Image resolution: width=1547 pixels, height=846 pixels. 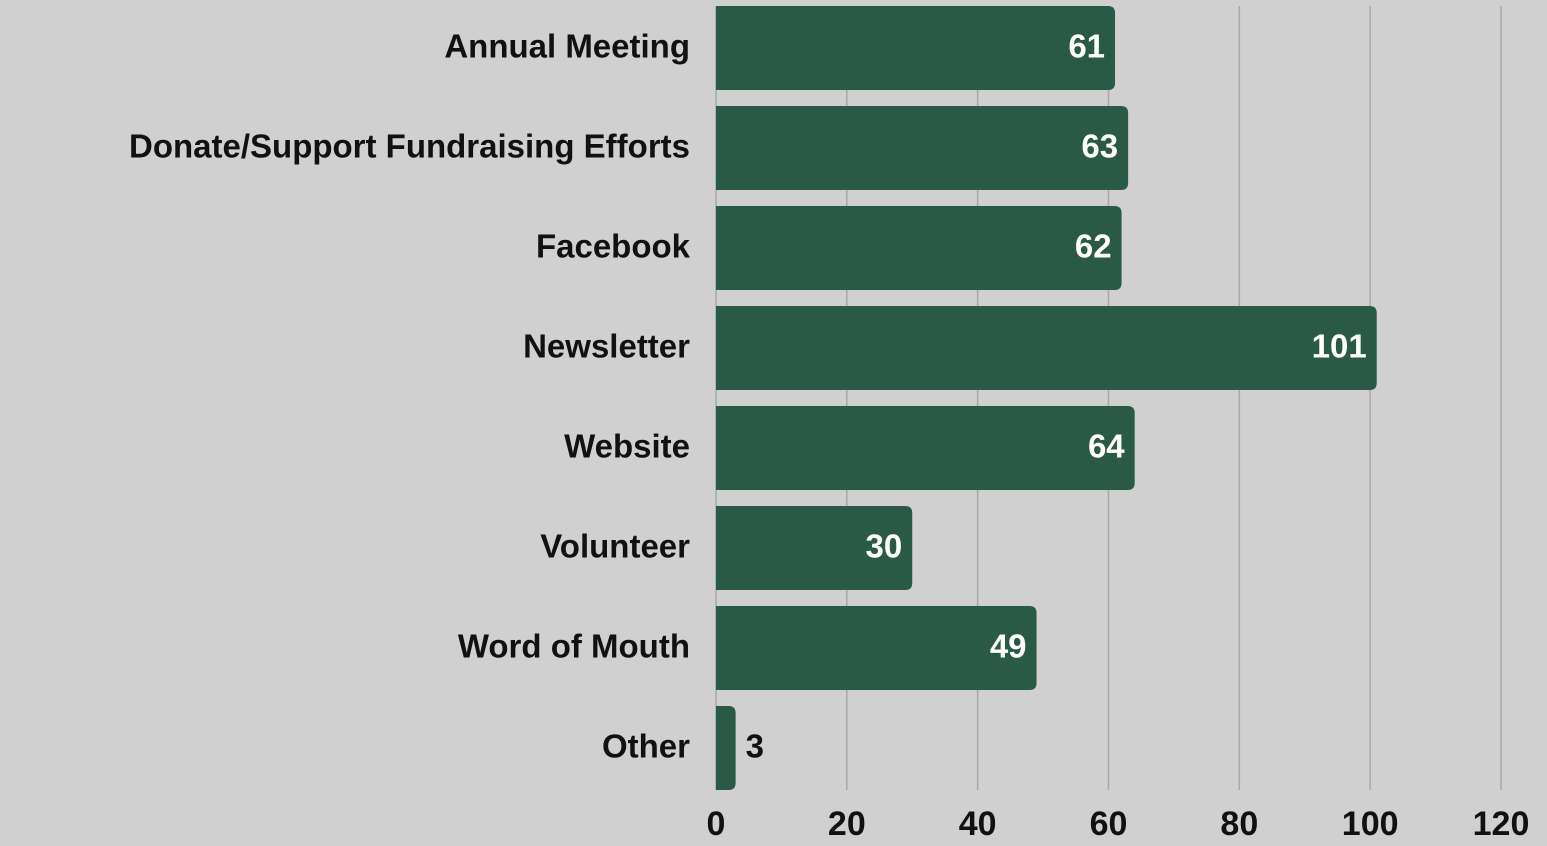 What do you see at coordinates (1501, 824) in the screenshot?
I see `x-tick-label: 120` at bounding box center [1501, 824].